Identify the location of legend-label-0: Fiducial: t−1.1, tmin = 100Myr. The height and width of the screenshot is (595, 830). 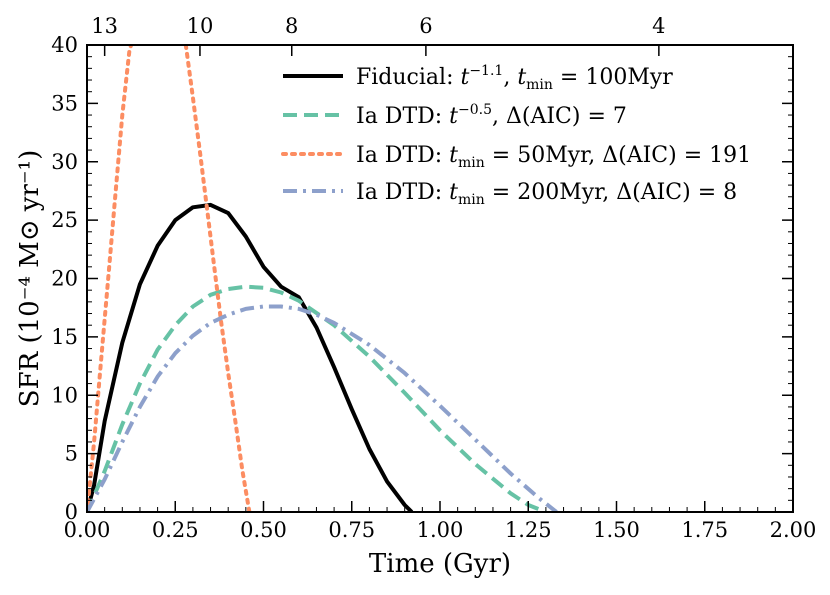
(514, 78).